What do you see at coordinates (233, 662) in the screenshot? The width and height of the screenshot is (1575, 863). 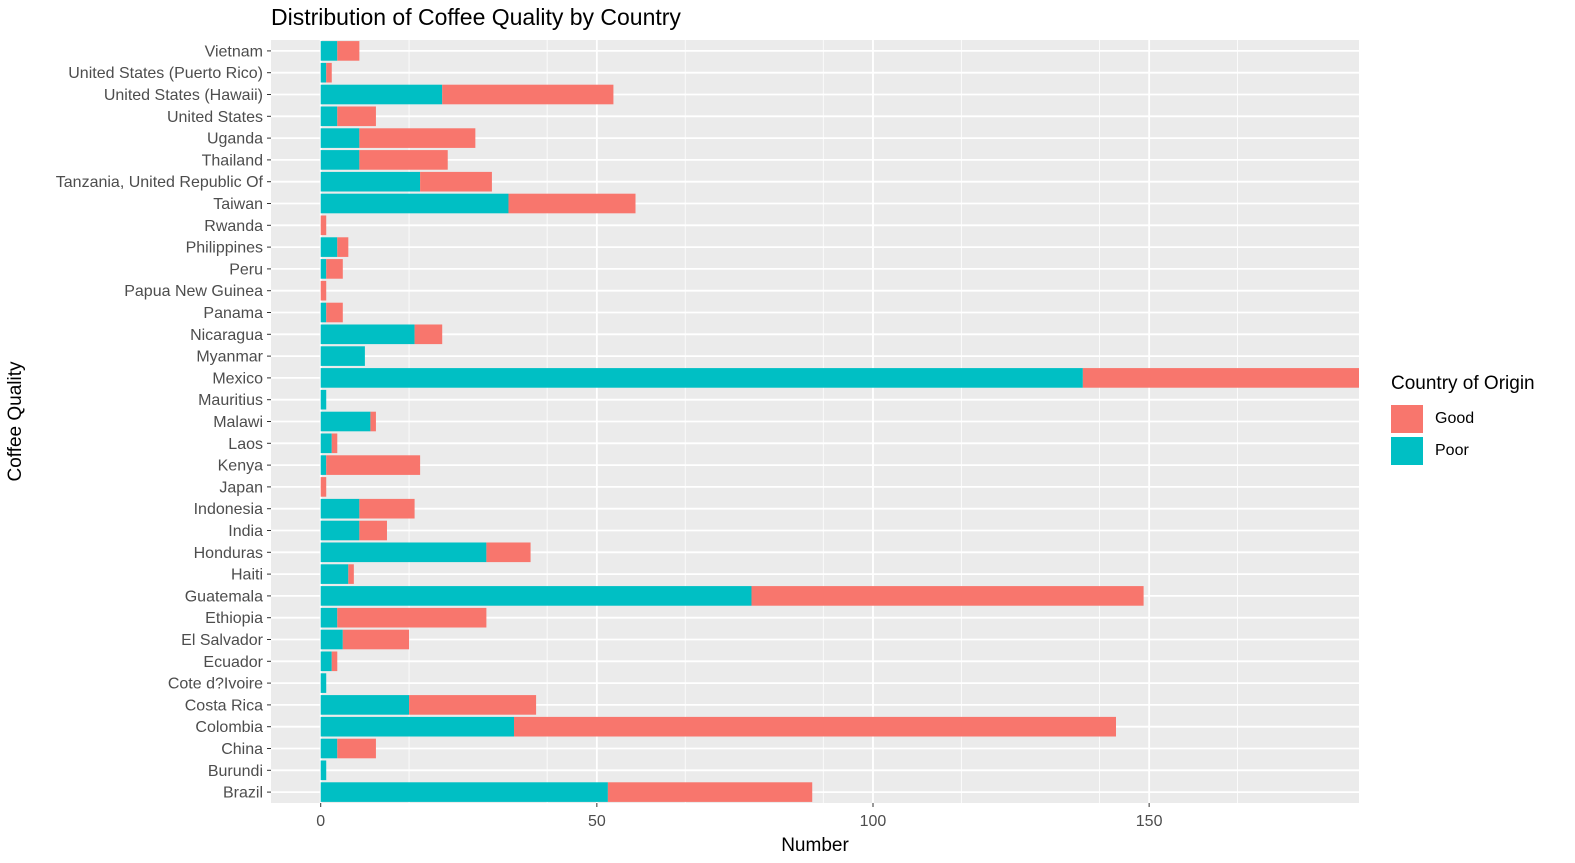 I see `y-tick-label: Ecuador` at bounding box center [233, 662].